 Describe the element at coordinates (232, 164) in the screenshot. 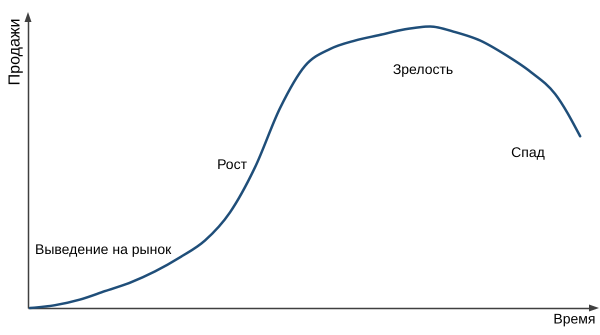

I see `annotation: Рост` at that location.